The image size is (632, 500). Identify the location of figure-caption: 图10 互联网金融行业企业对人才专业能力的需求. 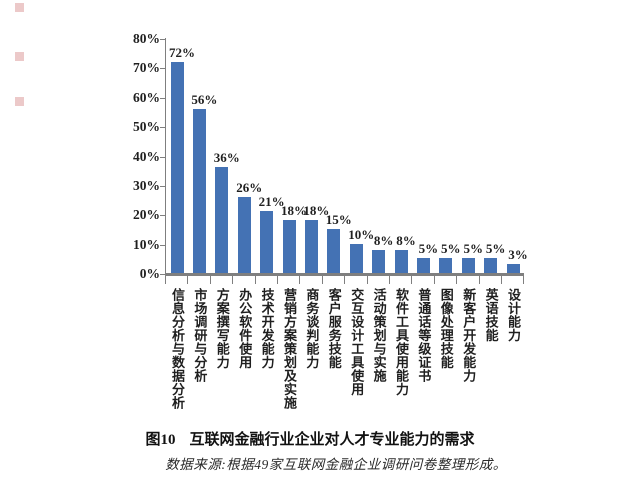
(310, 438).